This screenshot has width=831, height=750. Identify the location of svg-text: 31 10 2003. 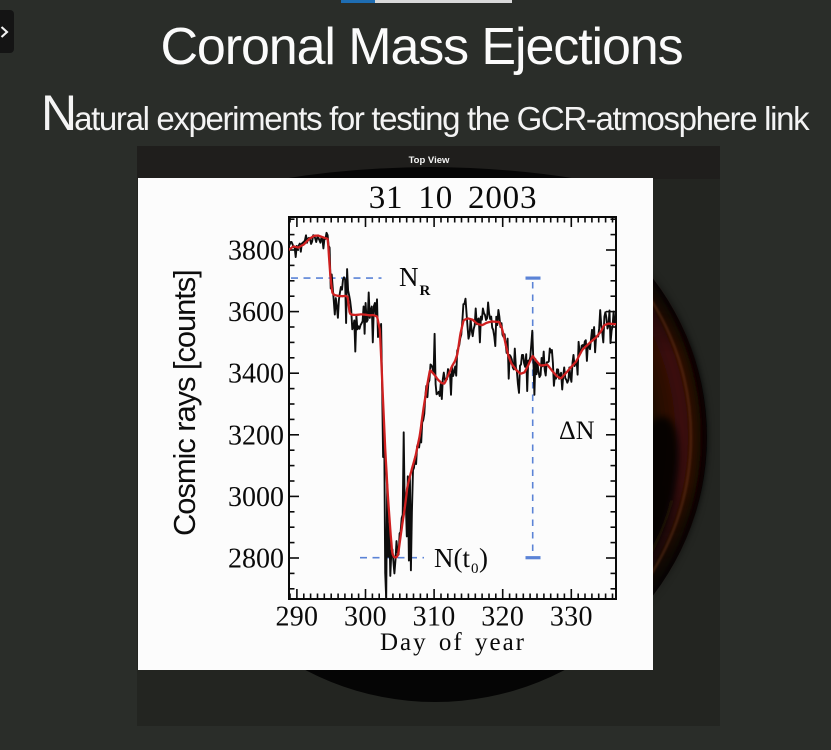
(453, 198).